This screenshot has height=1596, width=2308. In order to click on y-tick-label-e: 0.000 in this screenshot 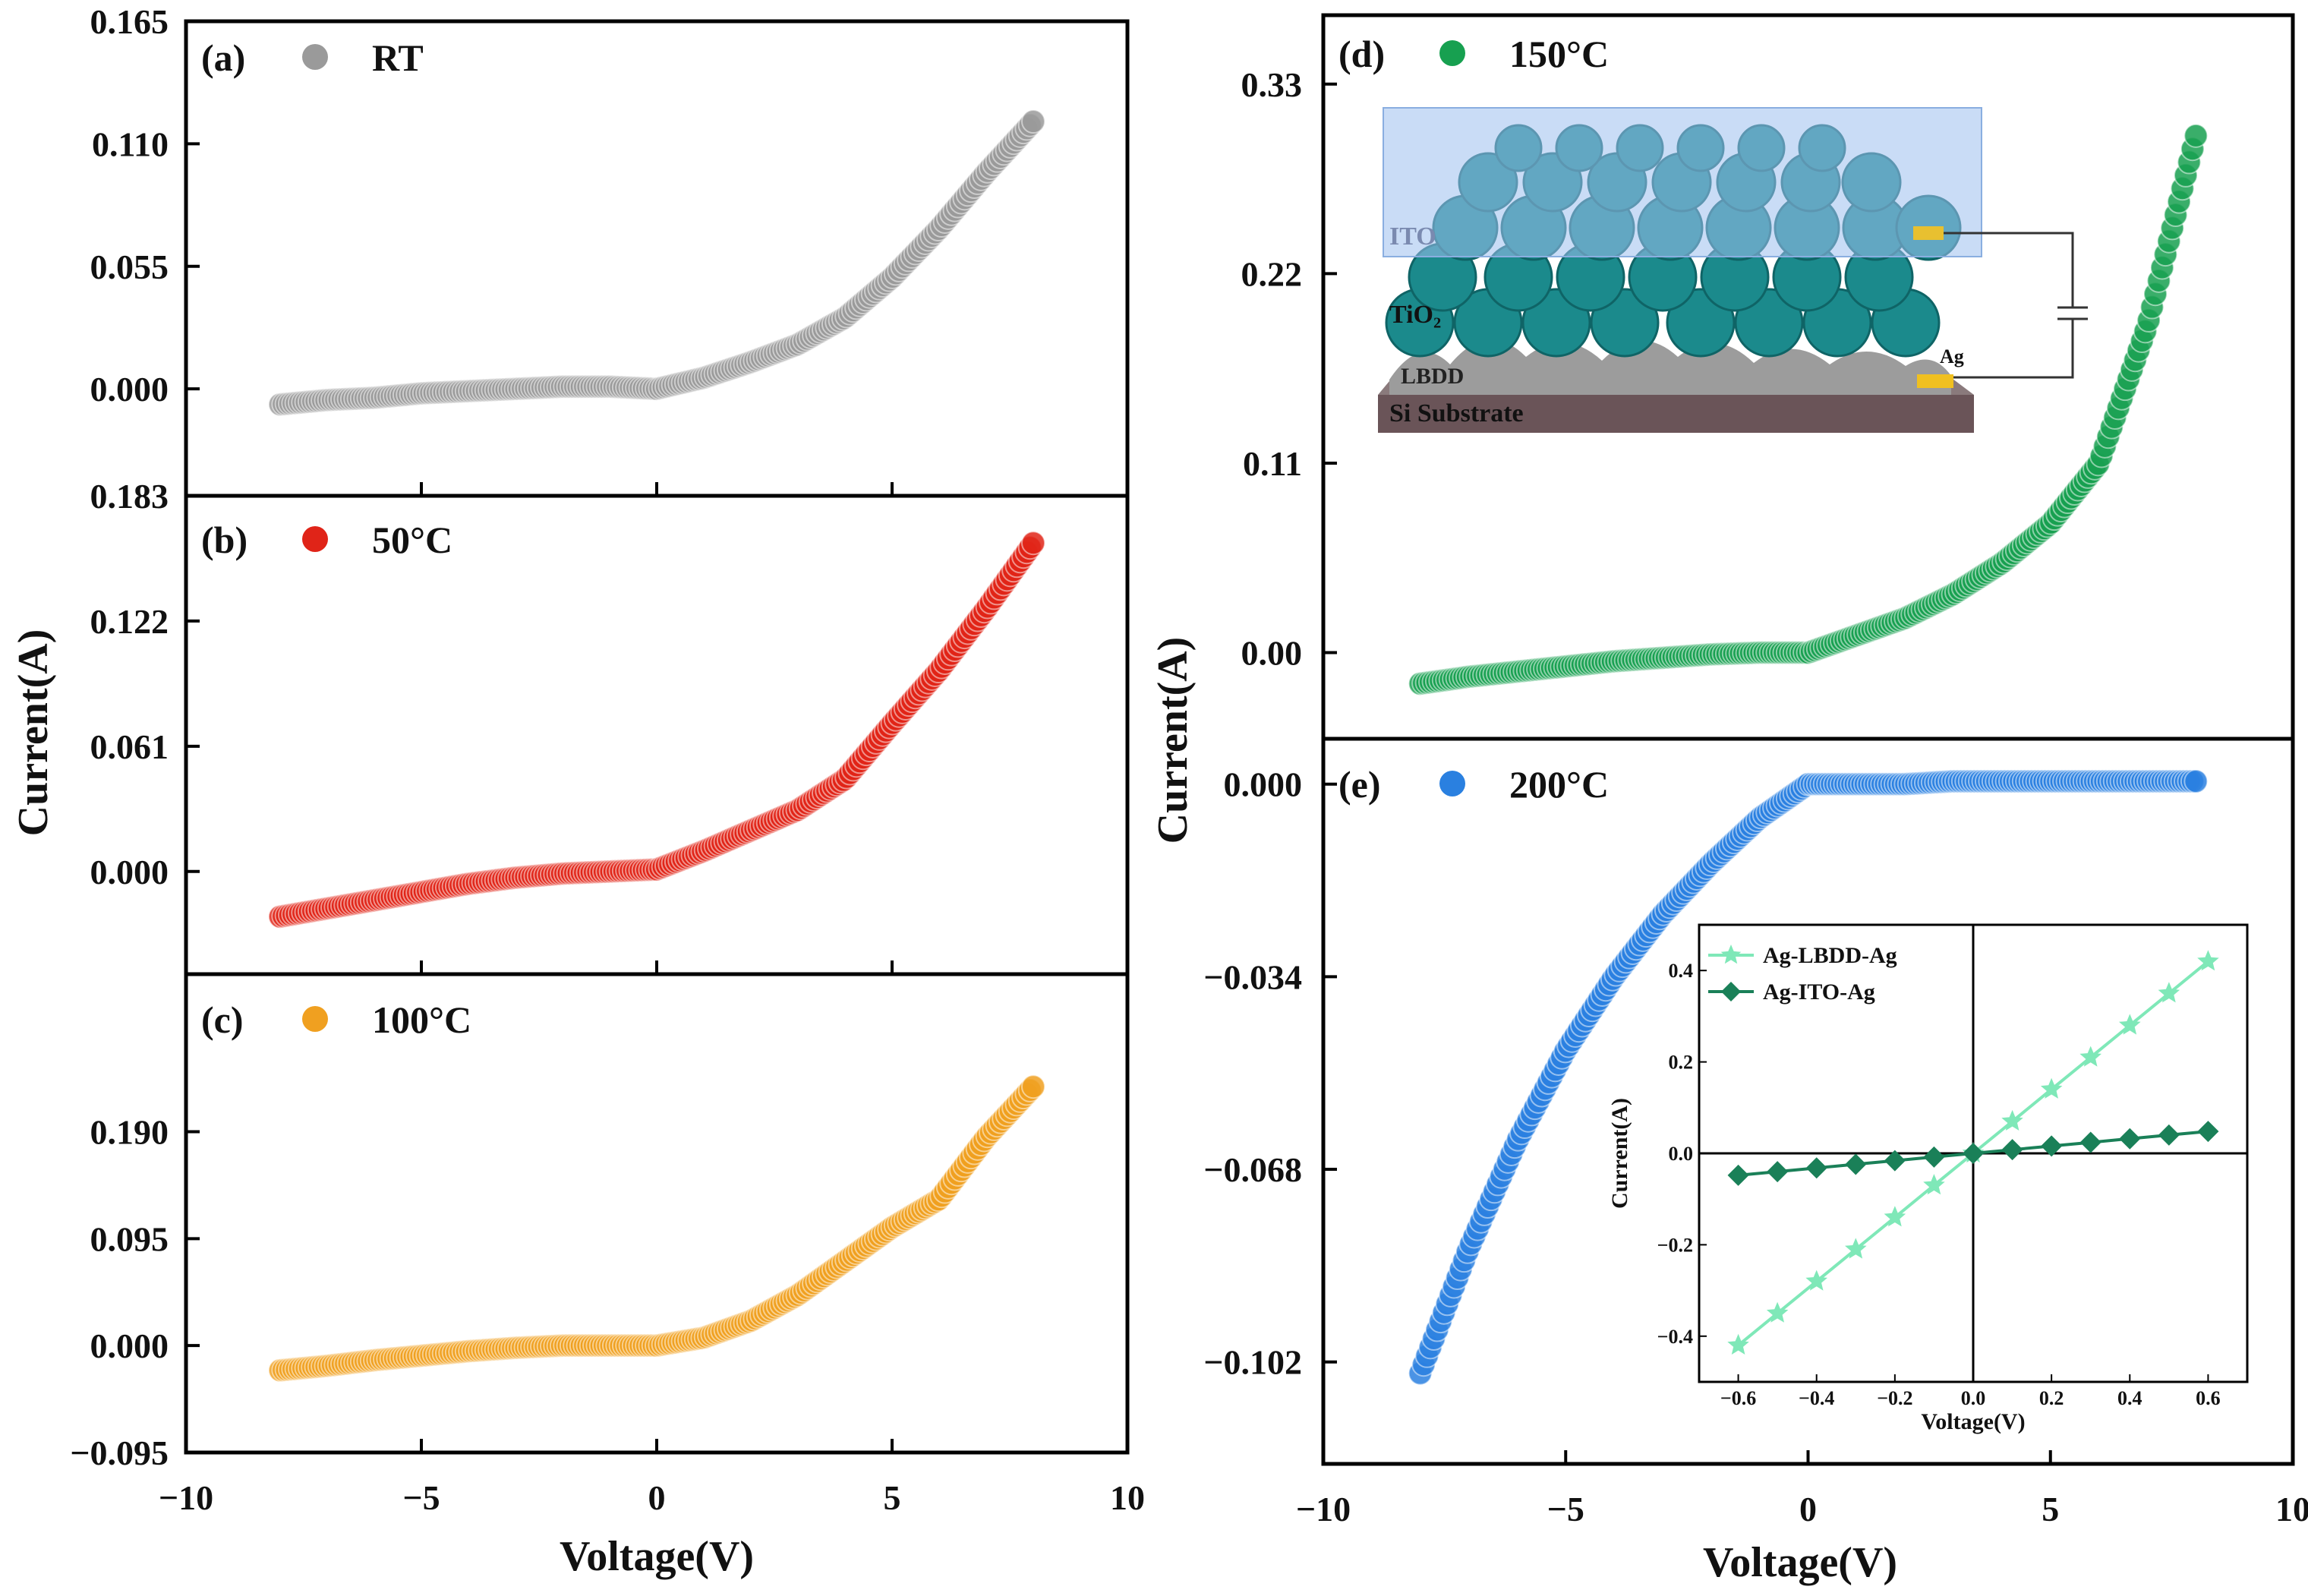, I will do `click(1263, 784)`.